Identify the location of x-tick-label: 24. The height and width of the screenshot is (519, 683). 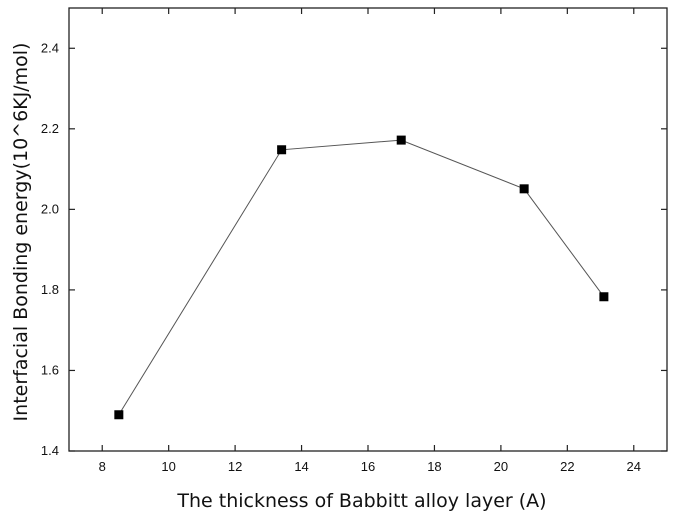
(634, 466).